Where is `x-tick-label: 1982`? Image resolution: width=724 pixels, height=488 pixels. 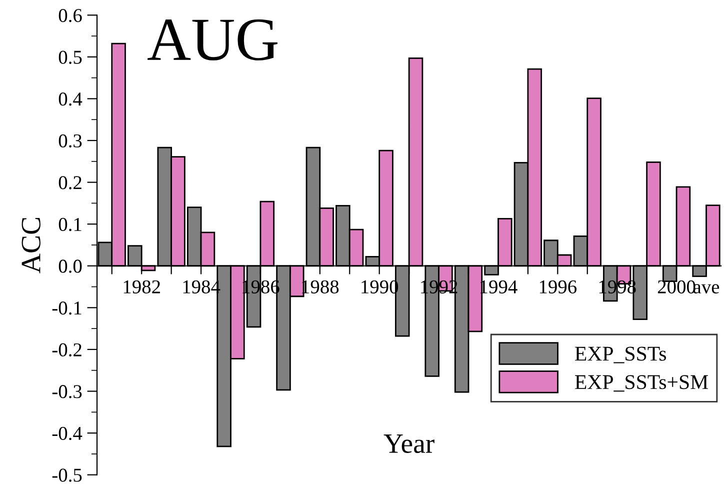
x-tick-label: 1982 is located at coordinates (142, 287).